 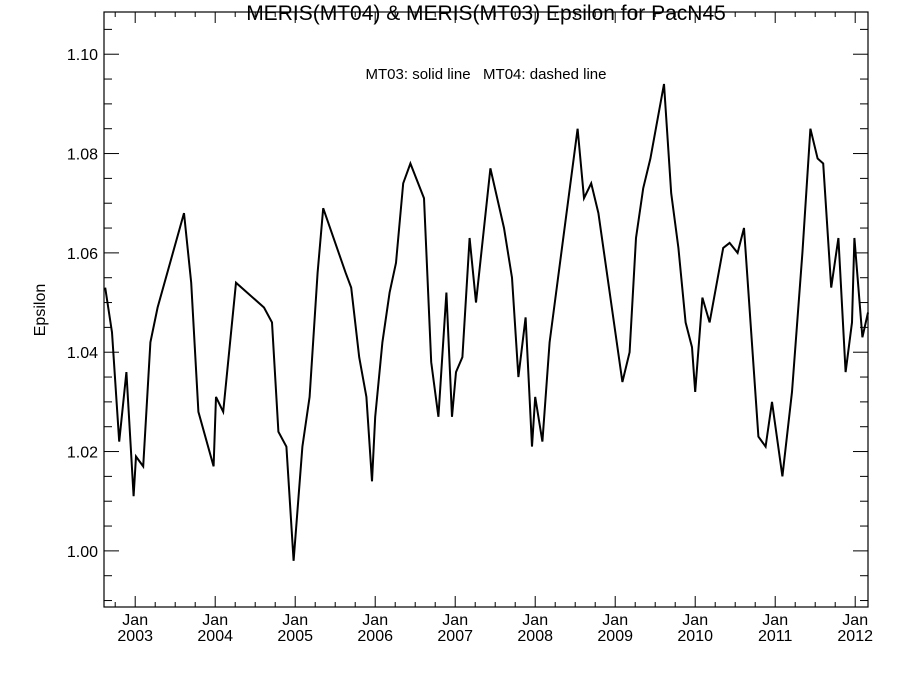 I want to click on y-tick-label: 1.00, so click(x=82, y=552).